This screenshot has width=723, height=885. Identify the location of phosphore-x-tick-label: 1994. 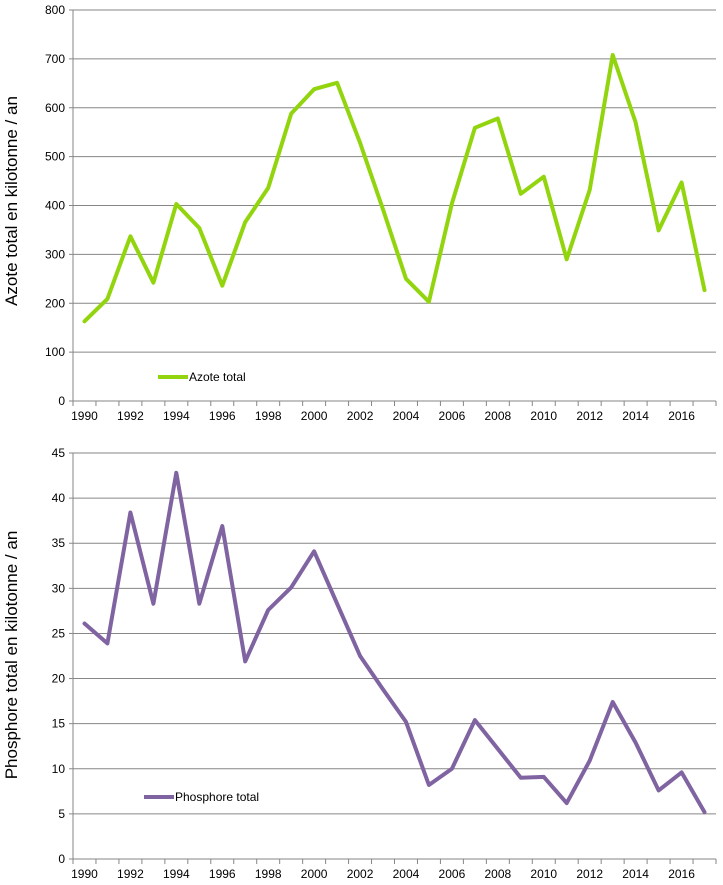
(176, 874).